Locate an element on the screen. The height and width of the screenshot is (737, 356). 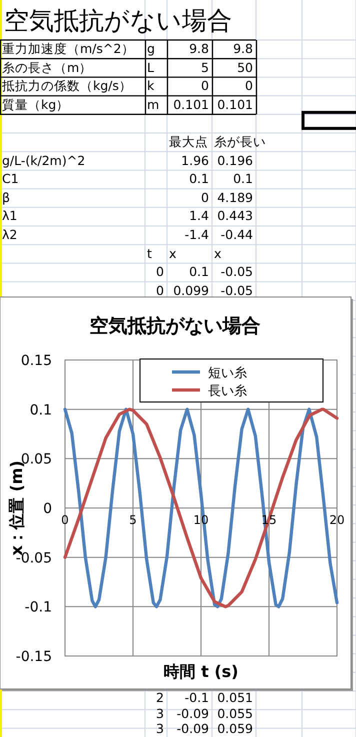
text: 3 -0.09 0.055 is located at coordinates (204, 713).